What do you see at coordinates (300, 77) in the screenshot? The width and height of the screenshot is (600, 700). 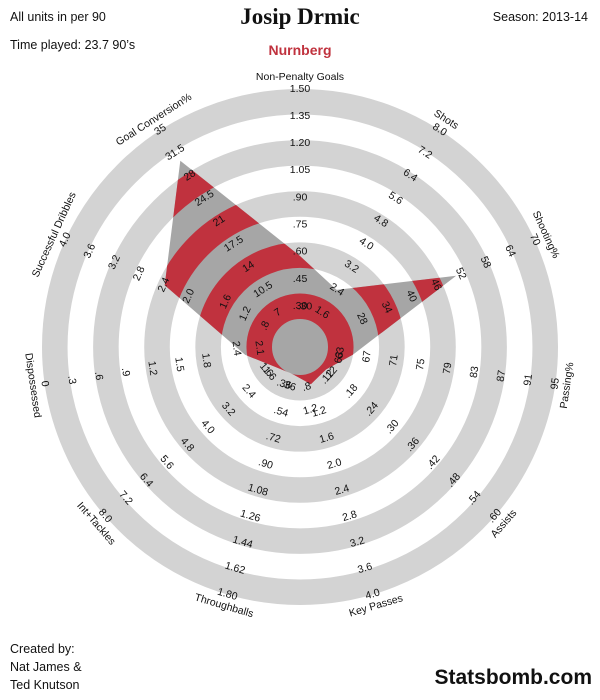 I see `axis-label: Non-Penalty Goals` at bounding box center [300, 77].